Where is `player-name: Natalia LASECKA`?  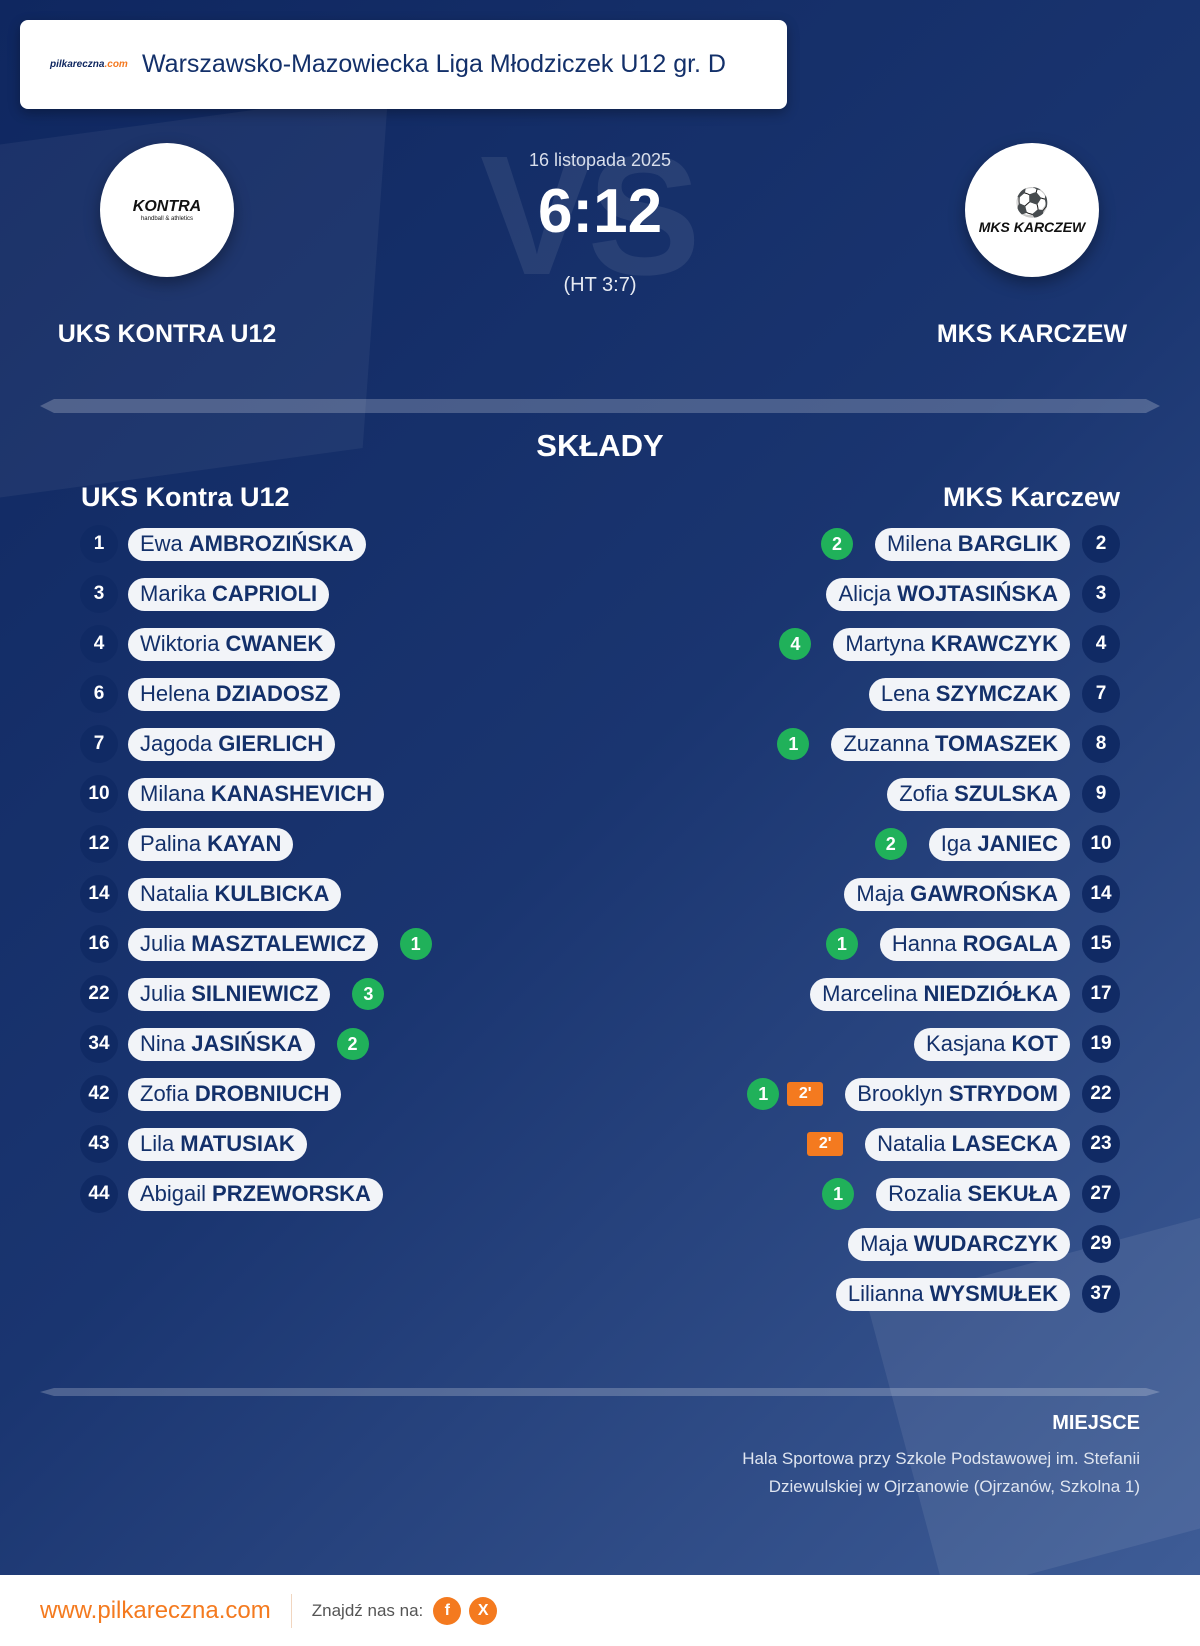 player-name: Natalia LASECKA is located at coordinates (967, 1144).